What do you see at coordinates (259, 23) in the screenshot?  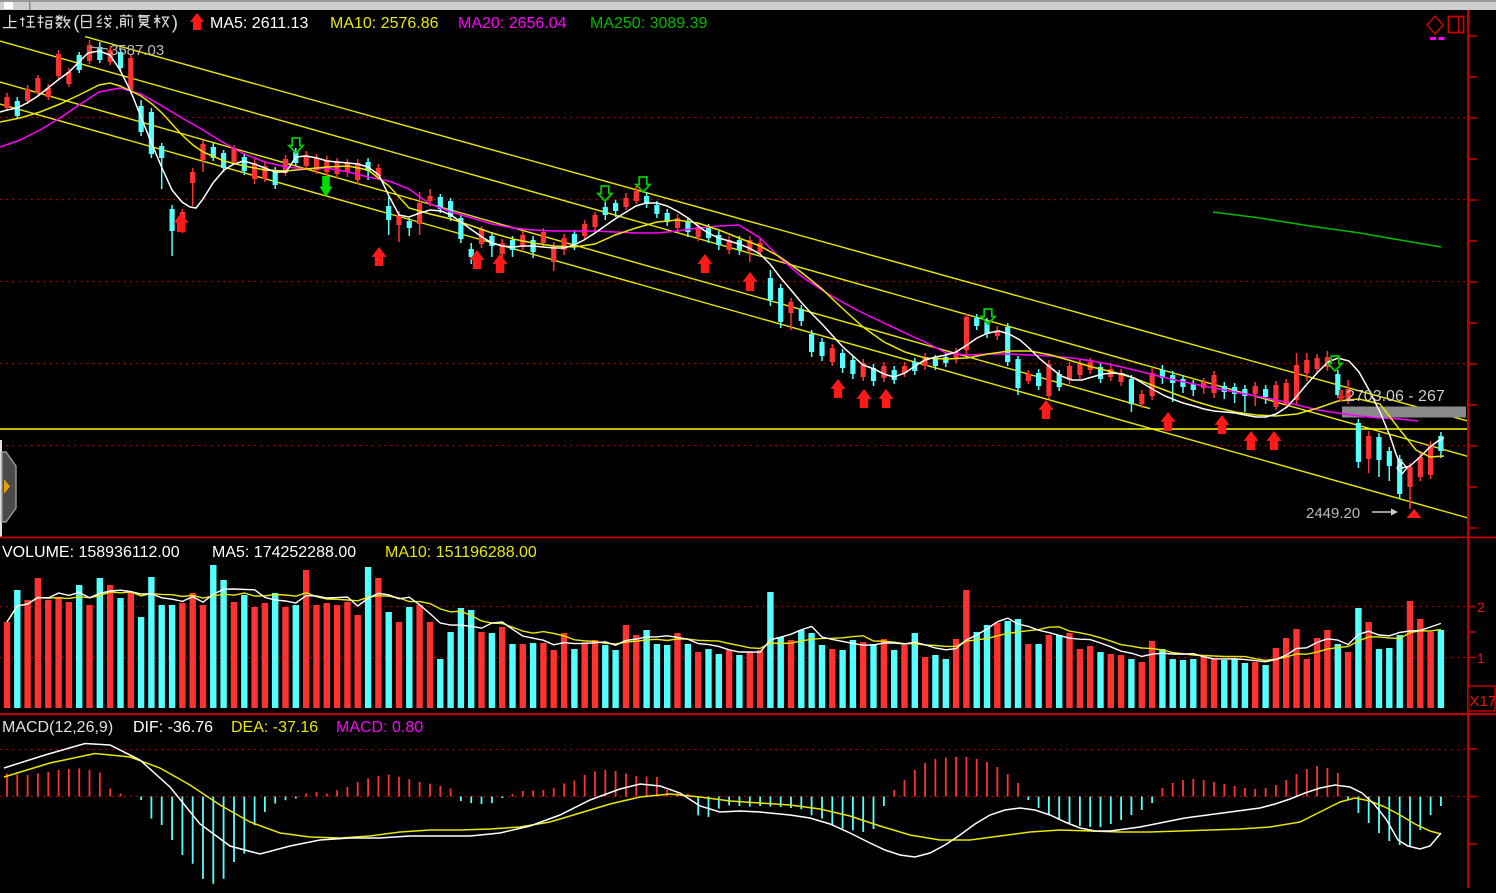 I see `svg-text: MA5: 2611.13` at bounding box center [259, 23].